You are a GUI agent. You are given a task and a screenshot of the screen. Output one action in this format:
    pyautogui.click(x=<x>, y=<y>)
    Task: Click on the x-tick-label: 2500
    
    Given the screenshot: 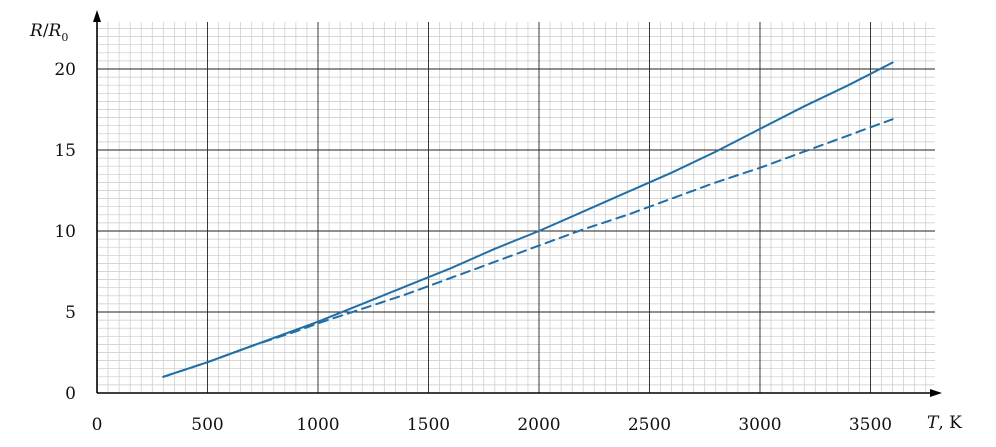 What is the action you would take?
    pyautogui.click(x=649, y=425)
    